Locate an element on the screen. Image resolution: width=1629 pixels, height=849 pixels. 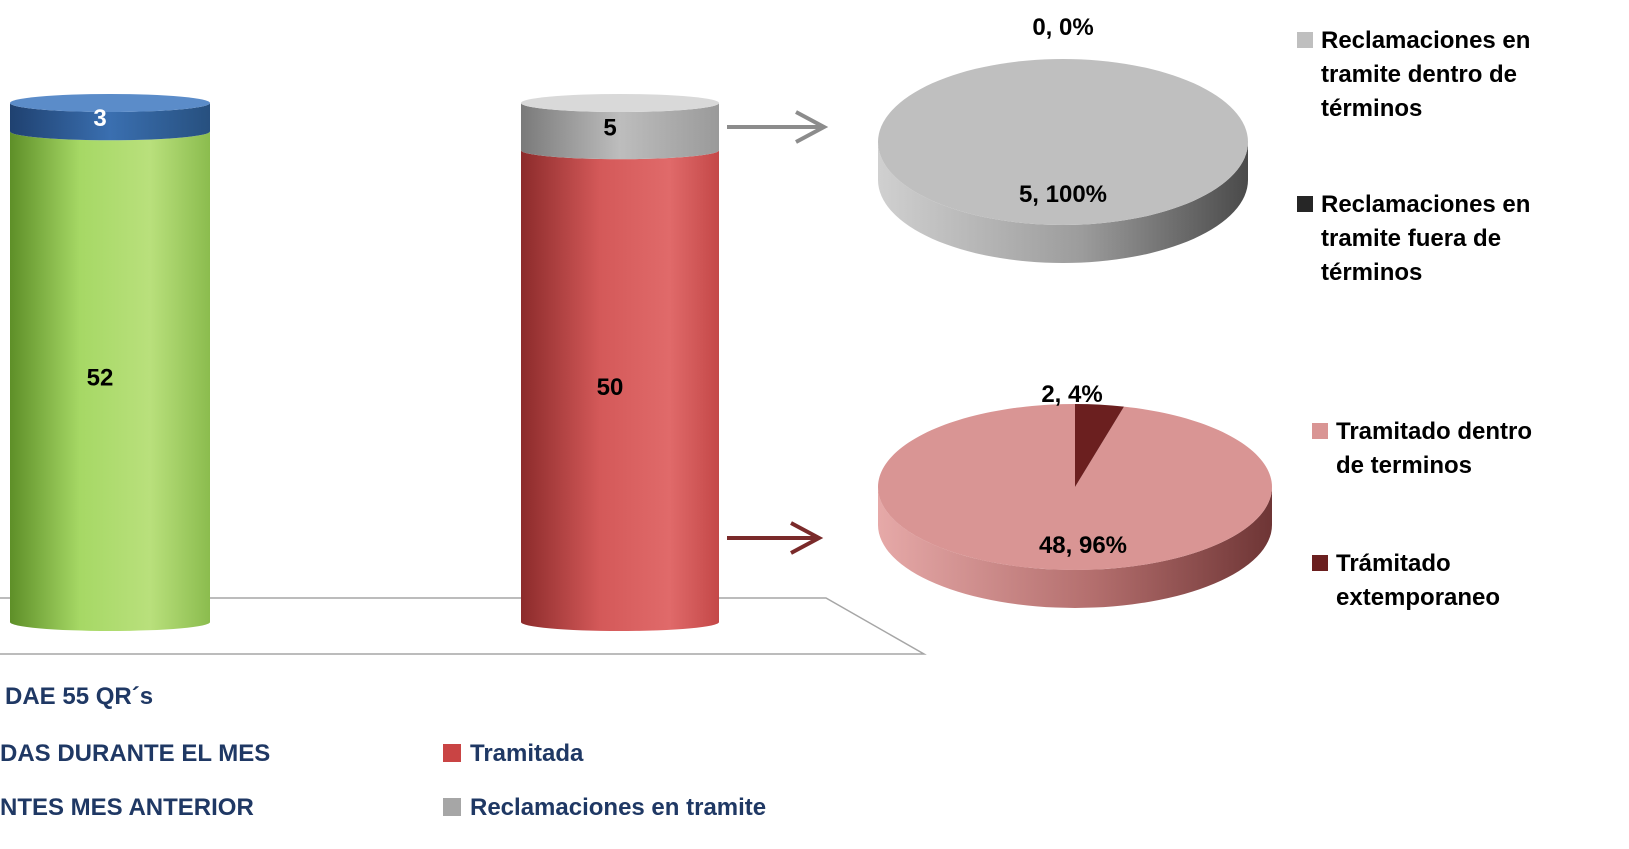
pie-chart-2: 48, 96% 2, 4% is located at coordinates (1074, 494).